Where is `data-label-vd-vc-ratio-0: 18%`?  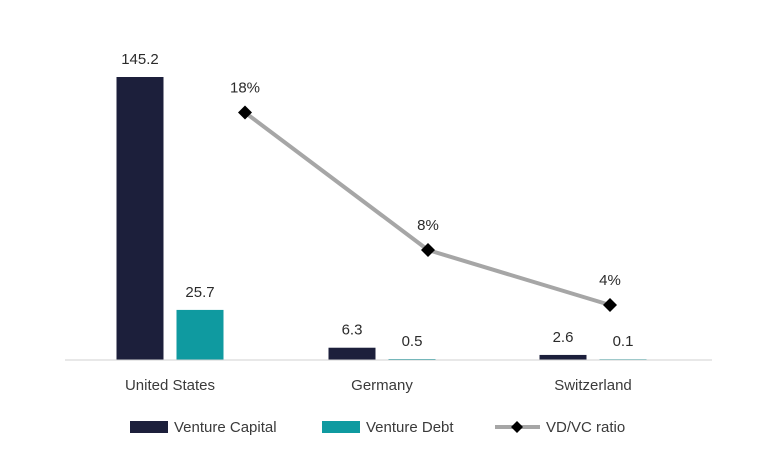
data-label-vd-vc-ratio-0: 18% is located at coordinates (245, 88).